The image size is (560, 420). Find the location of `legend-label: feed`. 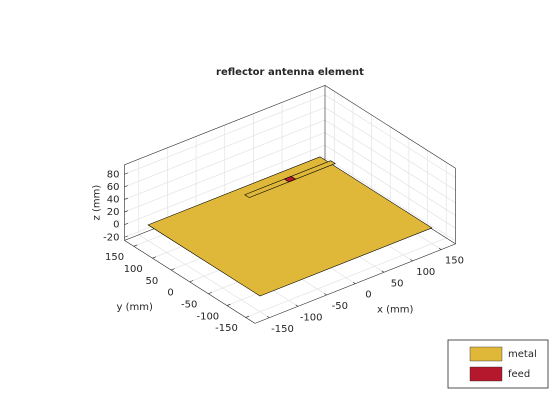

legend-label: feed is located at coordinates (519, 374).